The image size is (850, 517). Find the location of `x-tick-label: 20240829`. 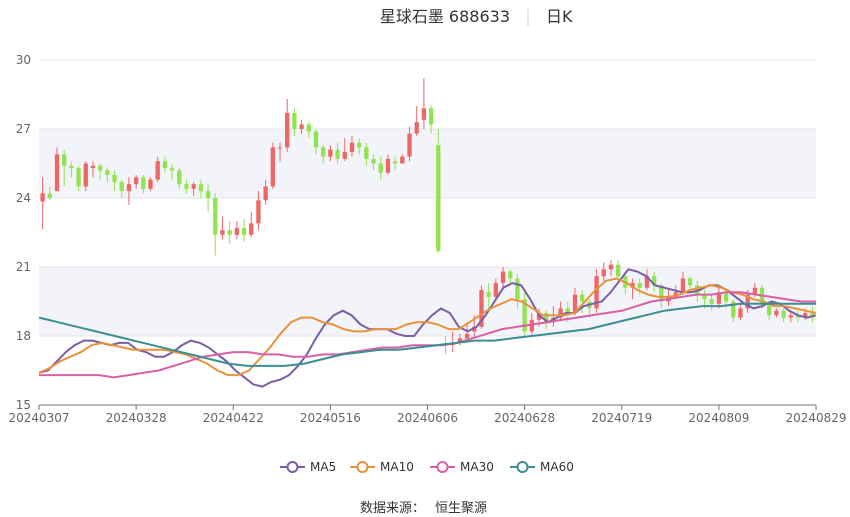

x-tick-label: 20240829 is located at coordinates (815, 418).